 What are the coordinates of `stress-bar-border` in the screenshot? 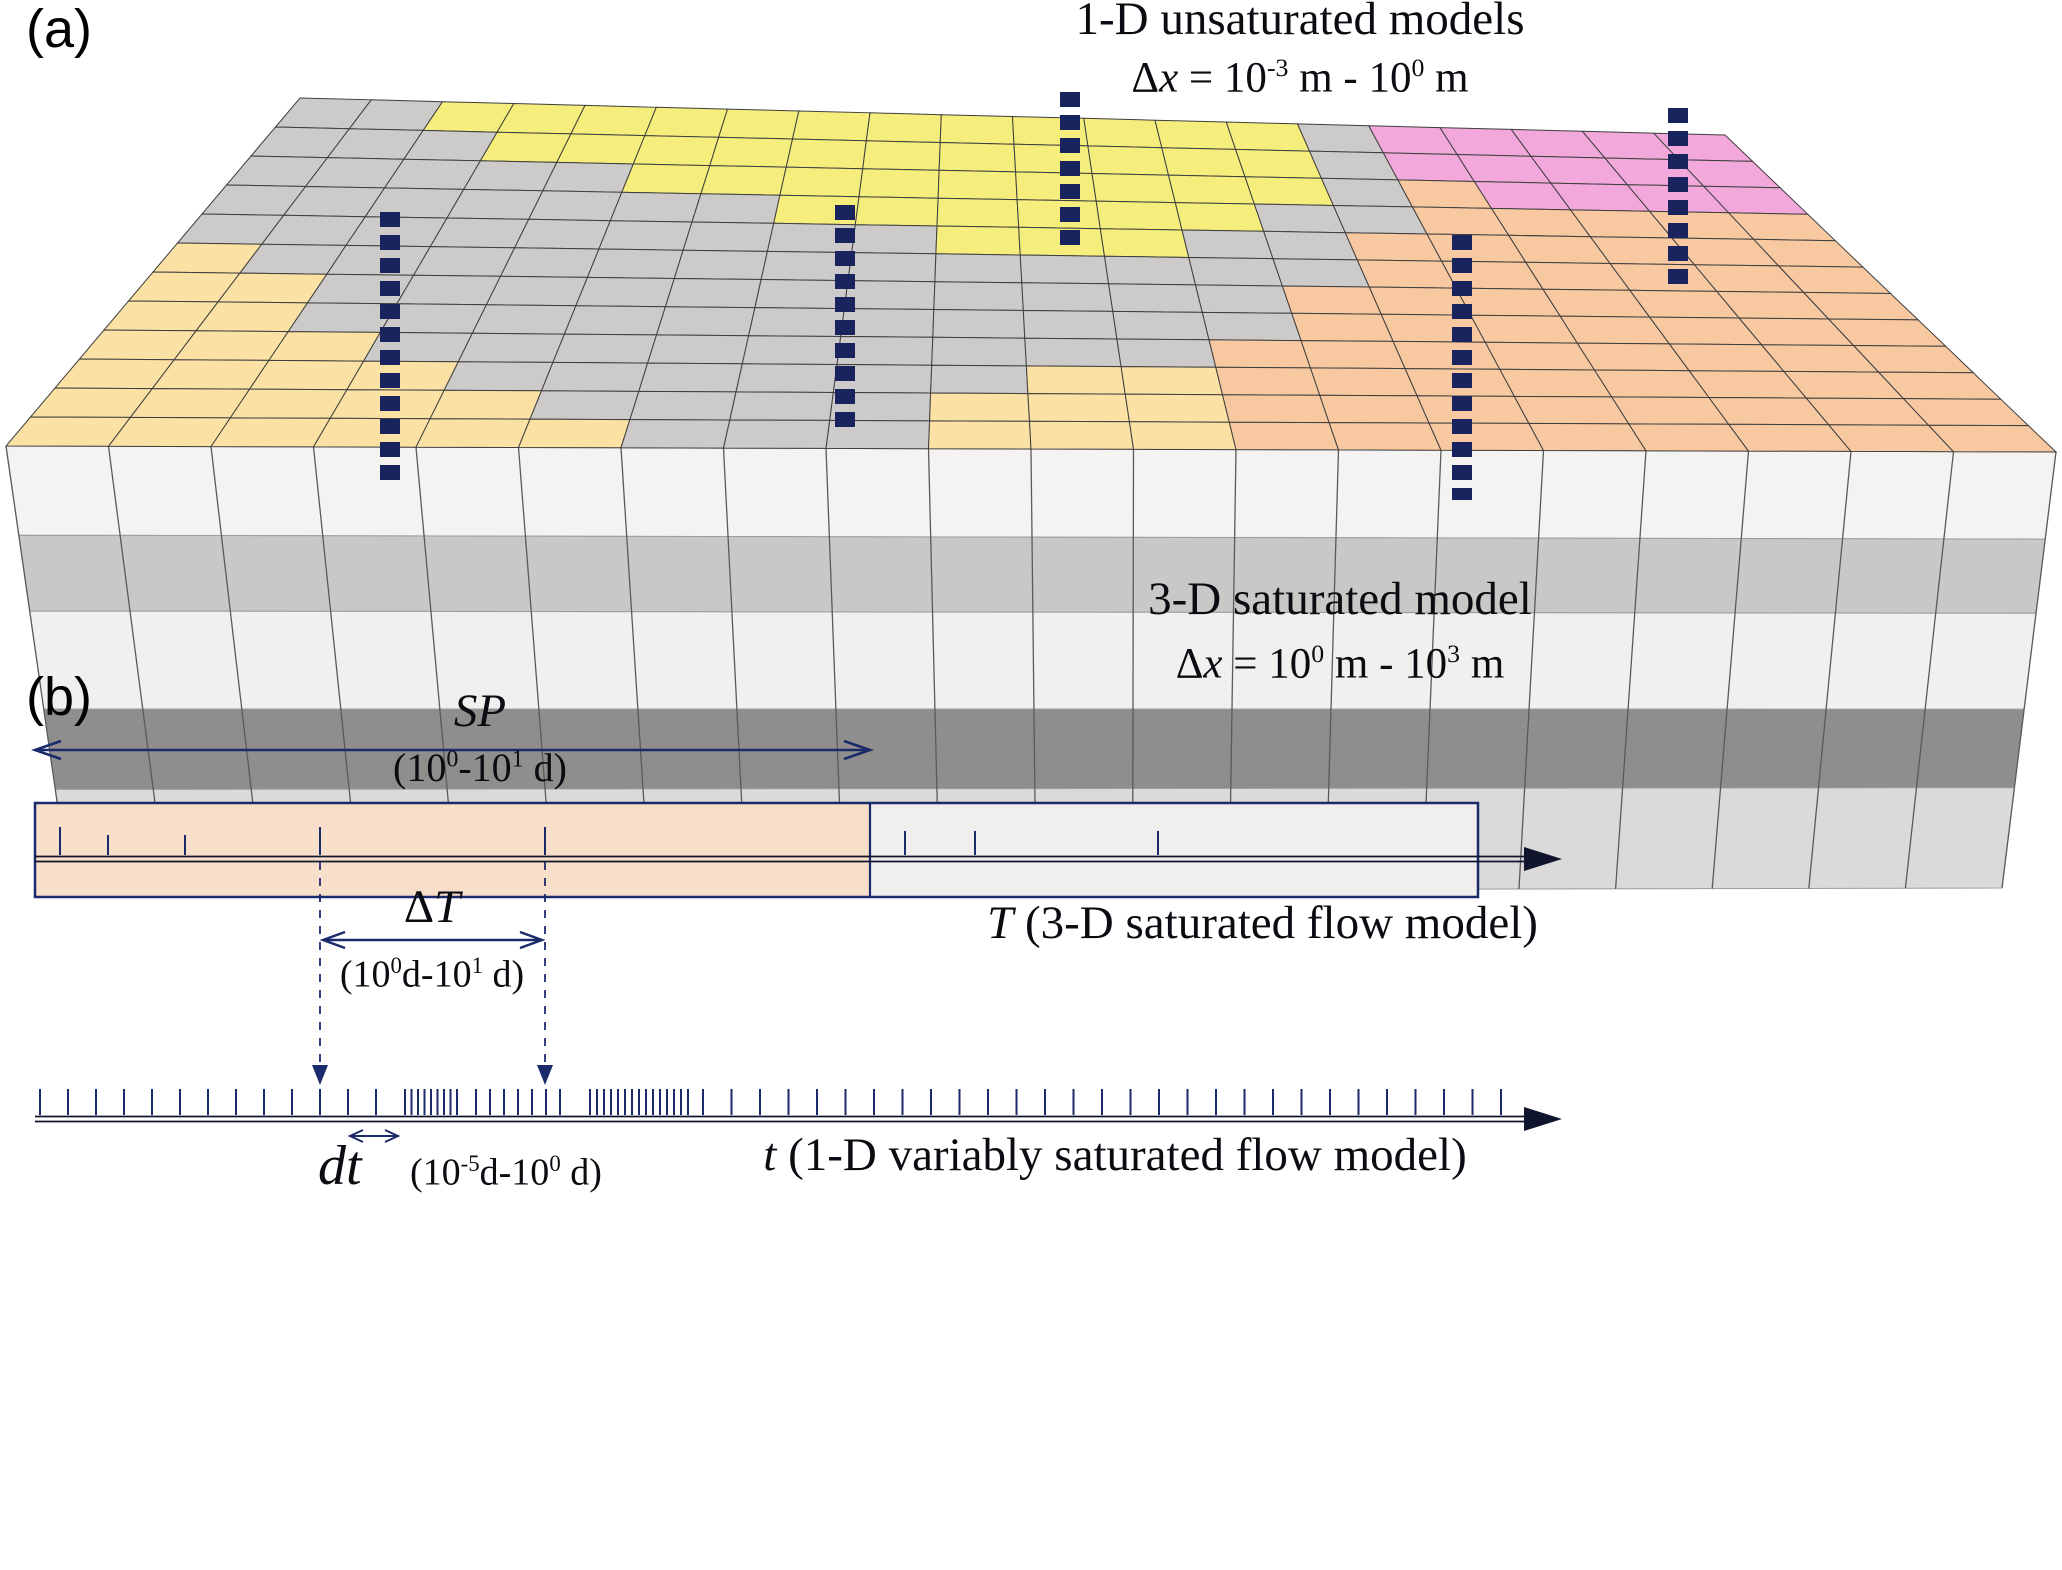 It's located at (756, 850).